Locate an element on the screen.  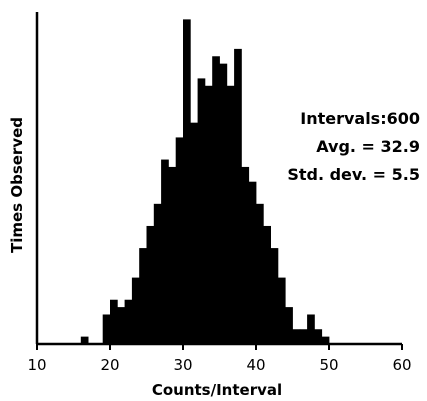
x-tick-label-50: 50 is located at coordinates (328, 365).